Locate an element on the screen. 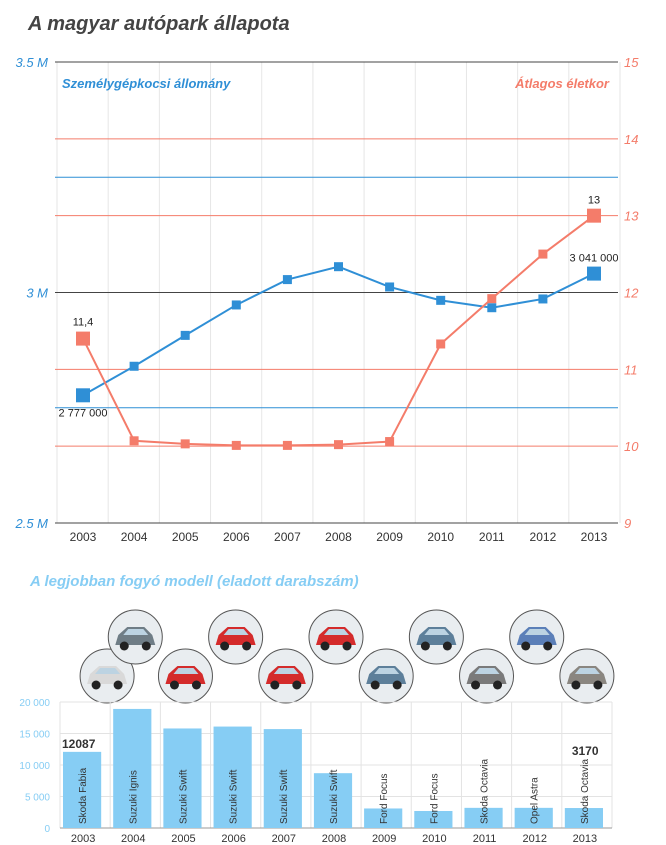  data-label-first-stock: 2 777 000 is located at coordinates (83, 413).